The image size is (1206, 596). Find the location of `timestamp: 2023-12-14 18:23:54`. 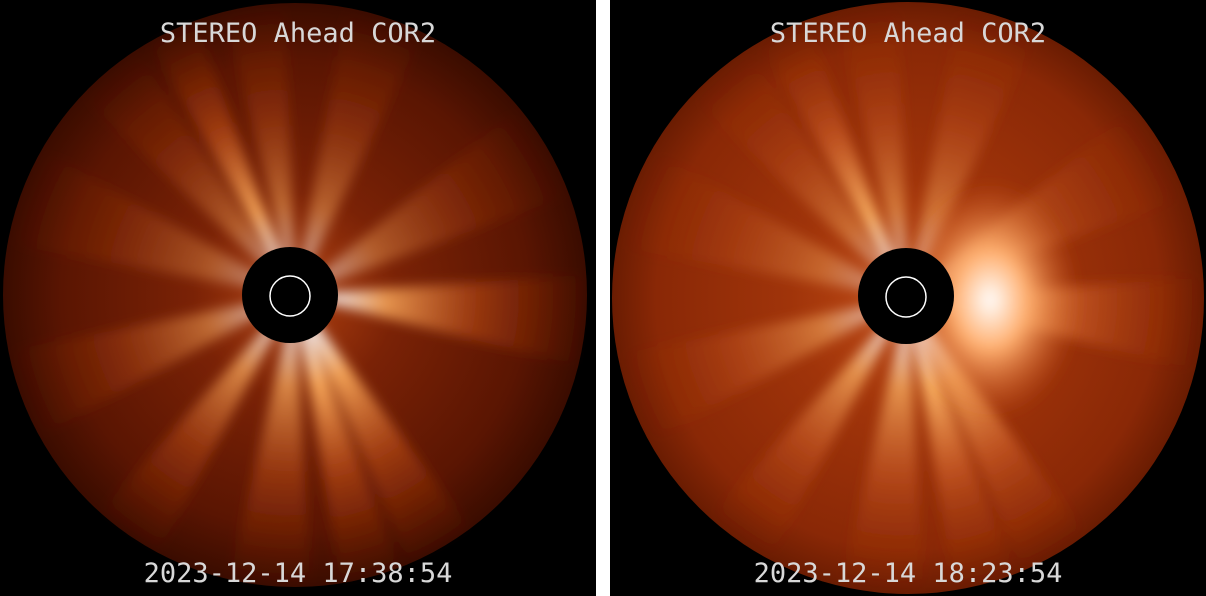

timestamp: 2023-12-14 18:23:54 is located at coordinates (908, 573).